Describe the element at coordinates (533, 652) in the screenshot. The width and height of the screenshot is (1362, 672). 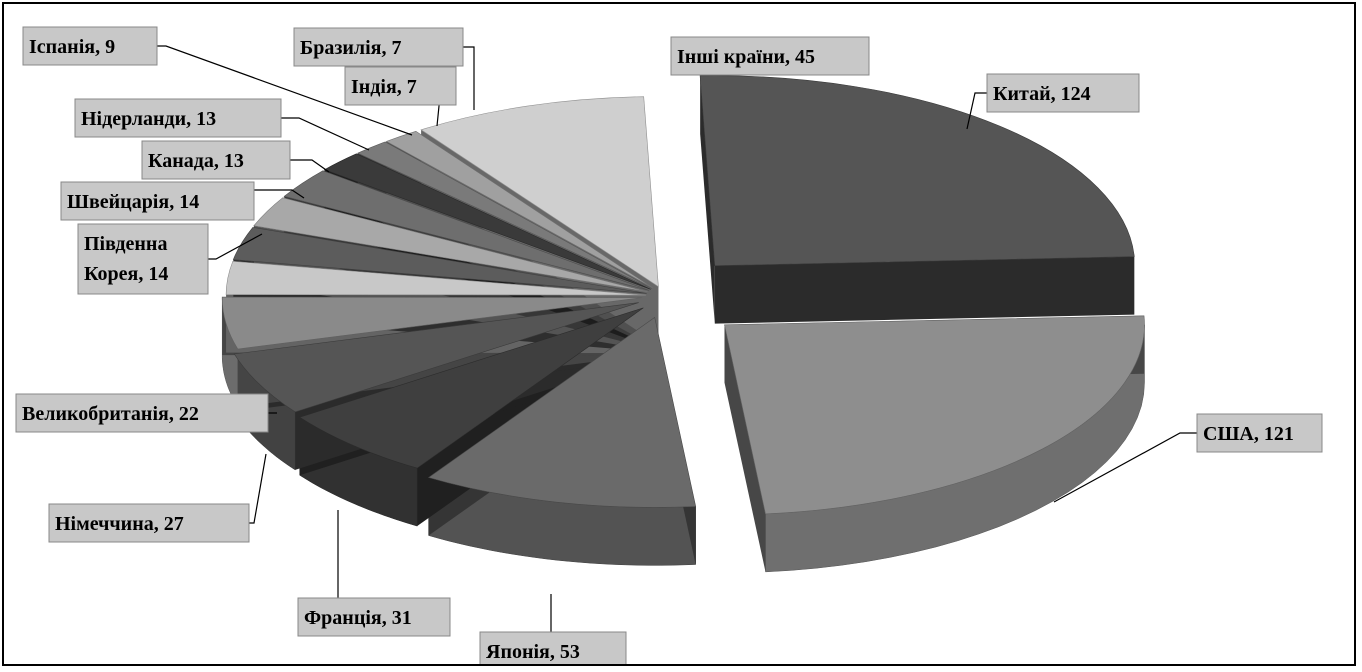
I see `data-label-text: Японія, 53` at that location.